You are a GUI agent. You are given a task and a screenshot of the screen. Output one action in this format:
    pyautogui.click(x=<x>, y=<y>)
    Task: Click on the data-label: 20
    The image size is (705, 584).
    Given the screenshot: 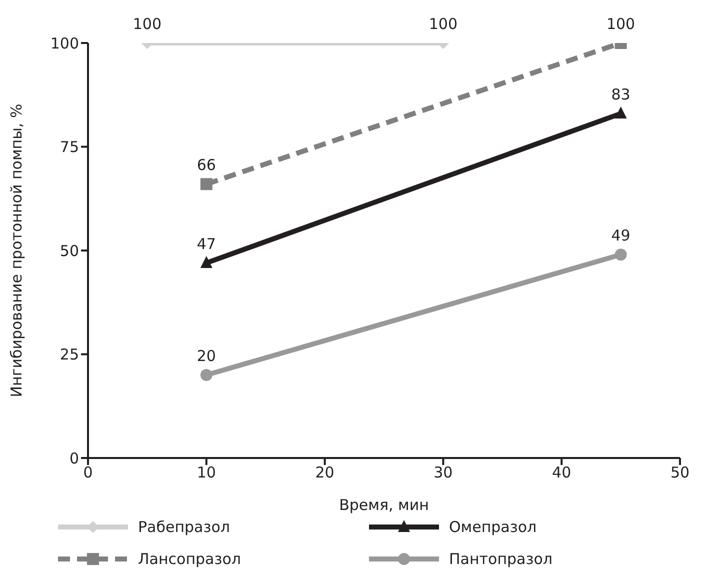 What is the action you would take?
    pyautogui.click(x=206, y=356)
    